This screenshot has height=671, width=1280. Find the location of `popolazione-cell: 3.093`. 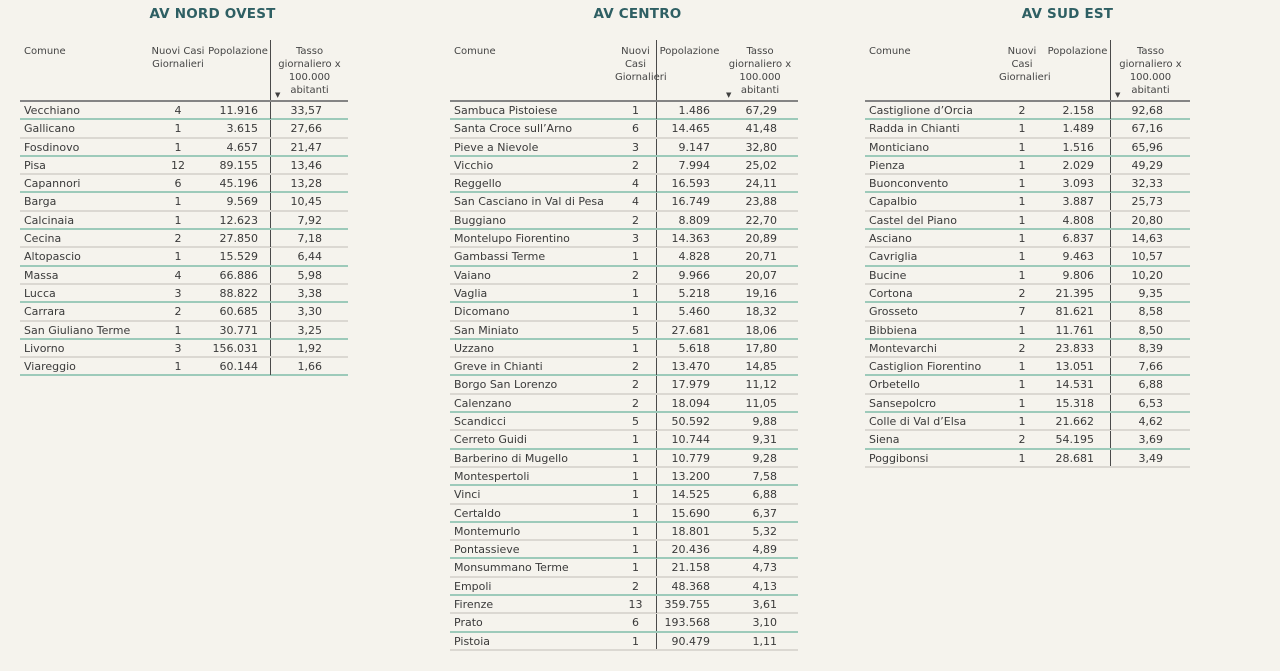

popolazione-cell: 3.093 is located at coordinates (1078, 184).